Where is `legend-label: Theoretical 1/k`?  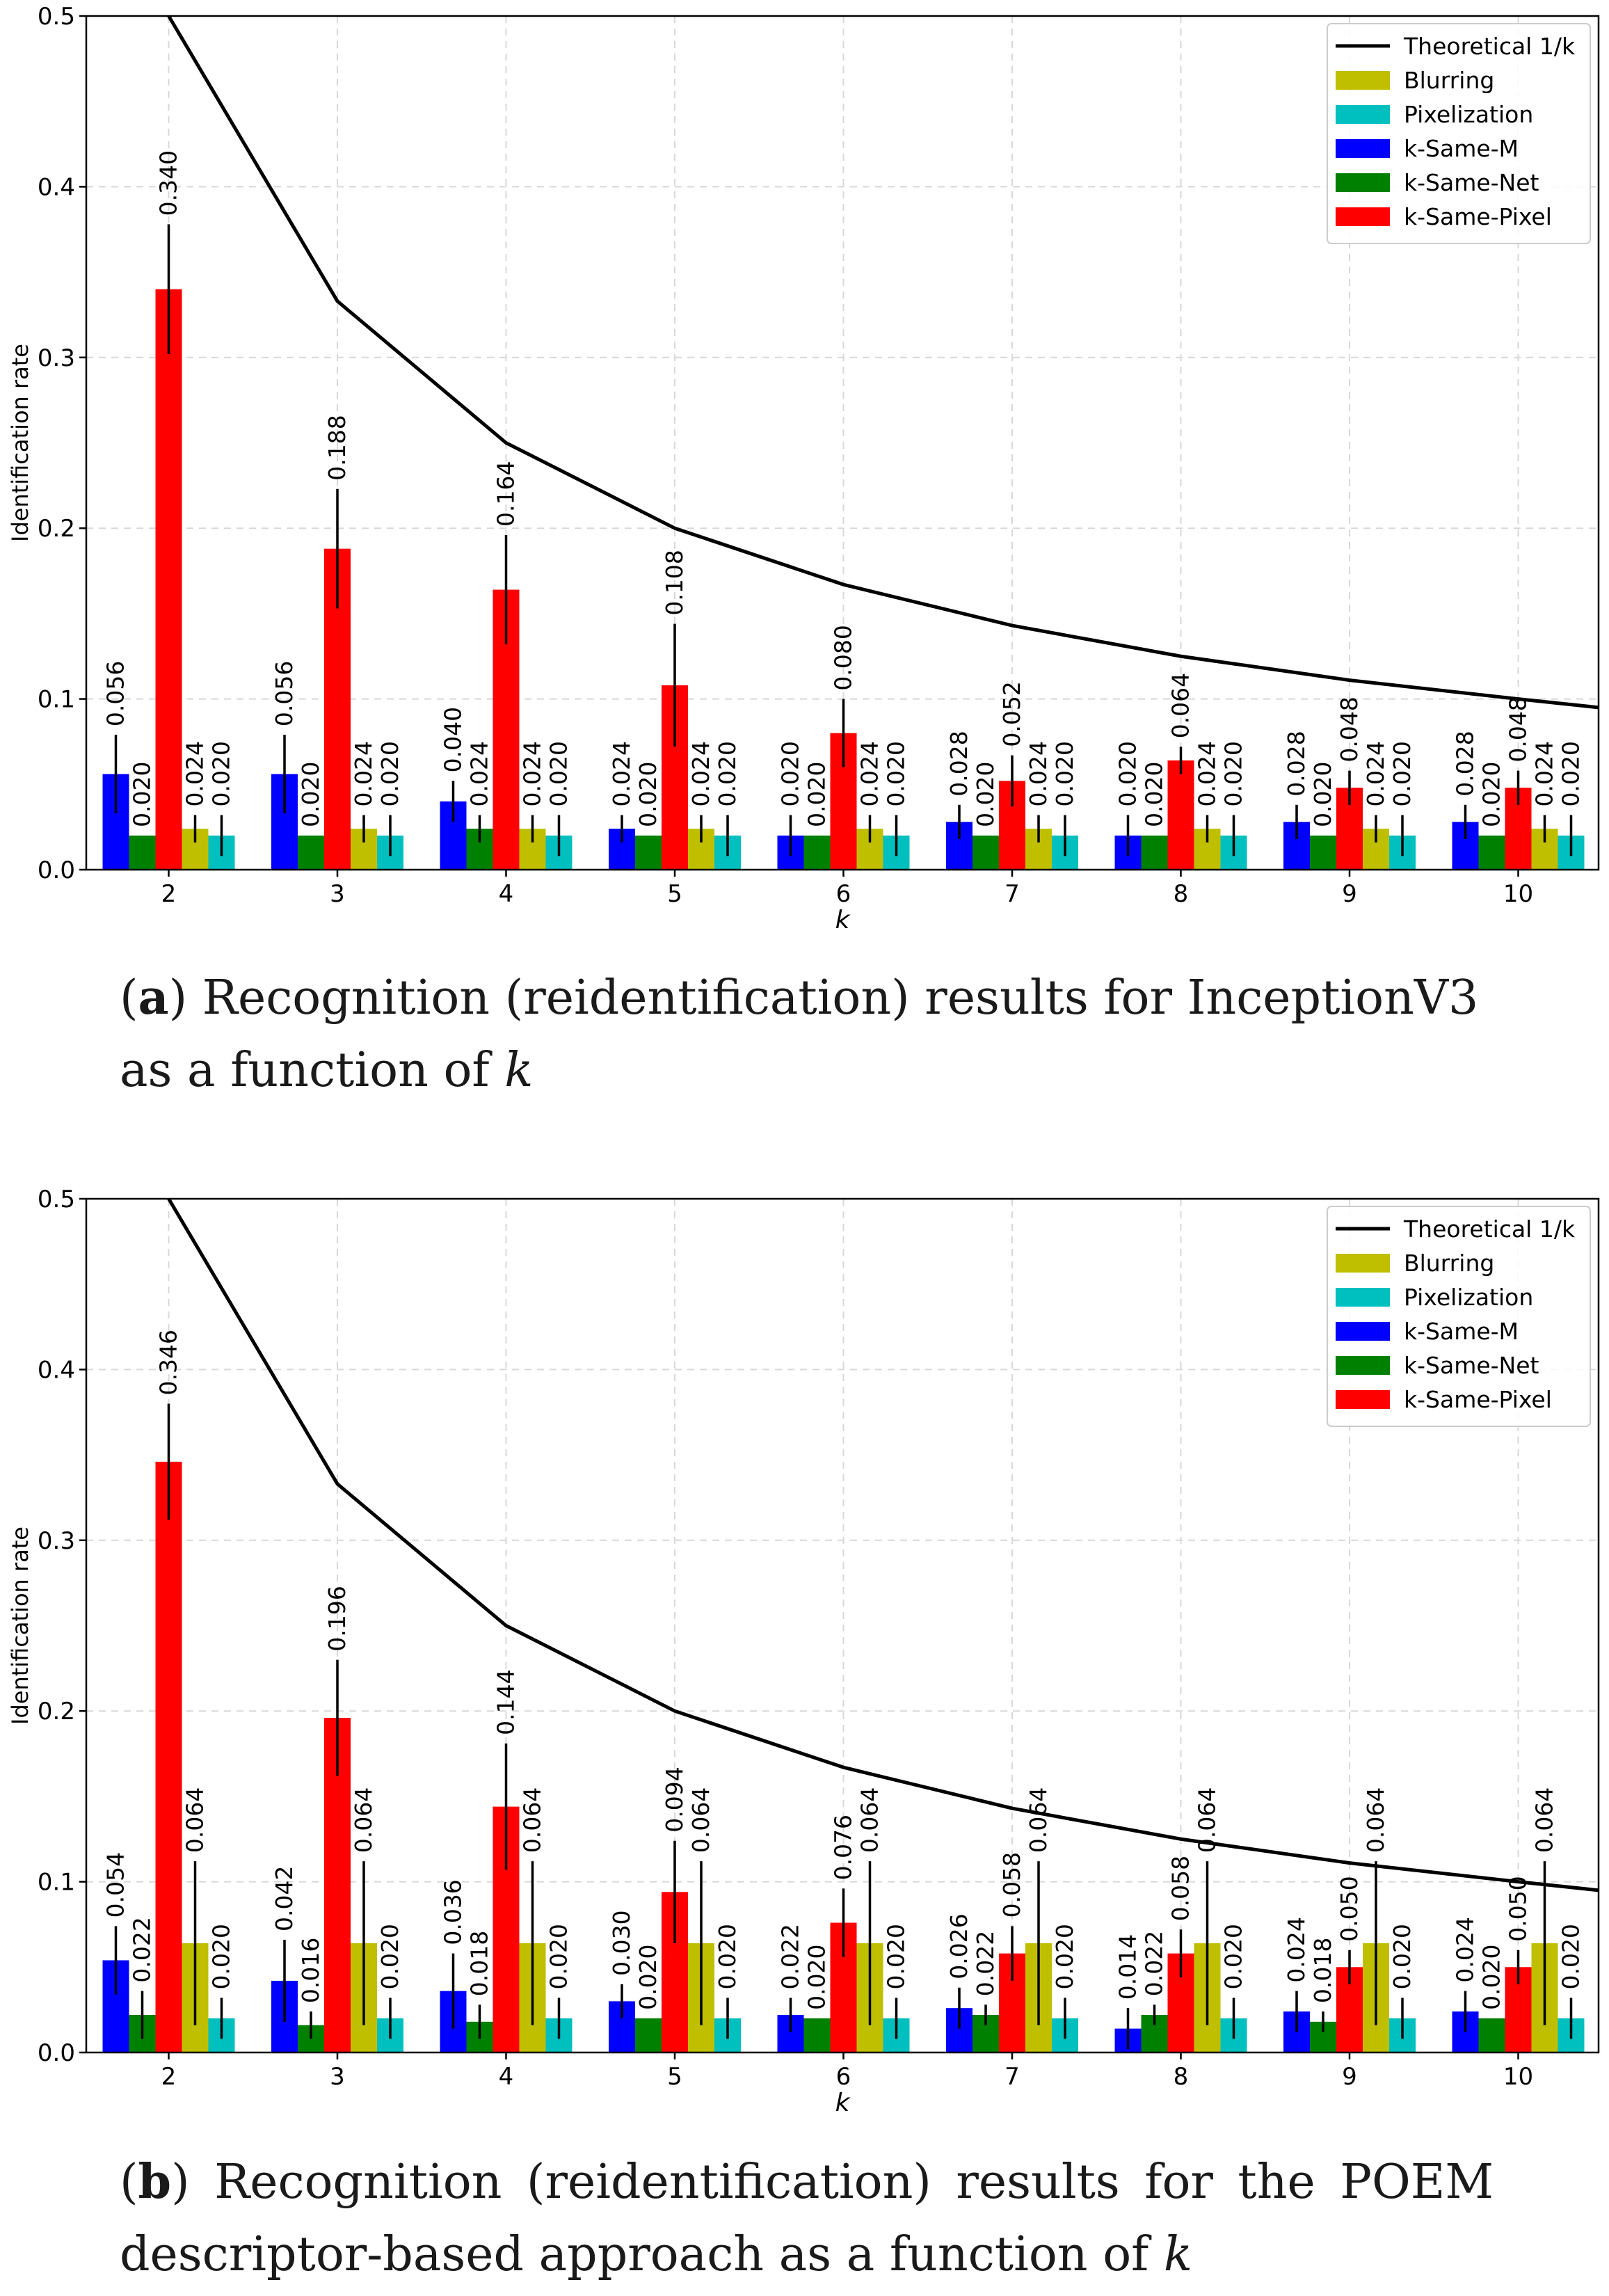 legend-label: Theoretical 1/k is located at coordinates (1489, 1229).